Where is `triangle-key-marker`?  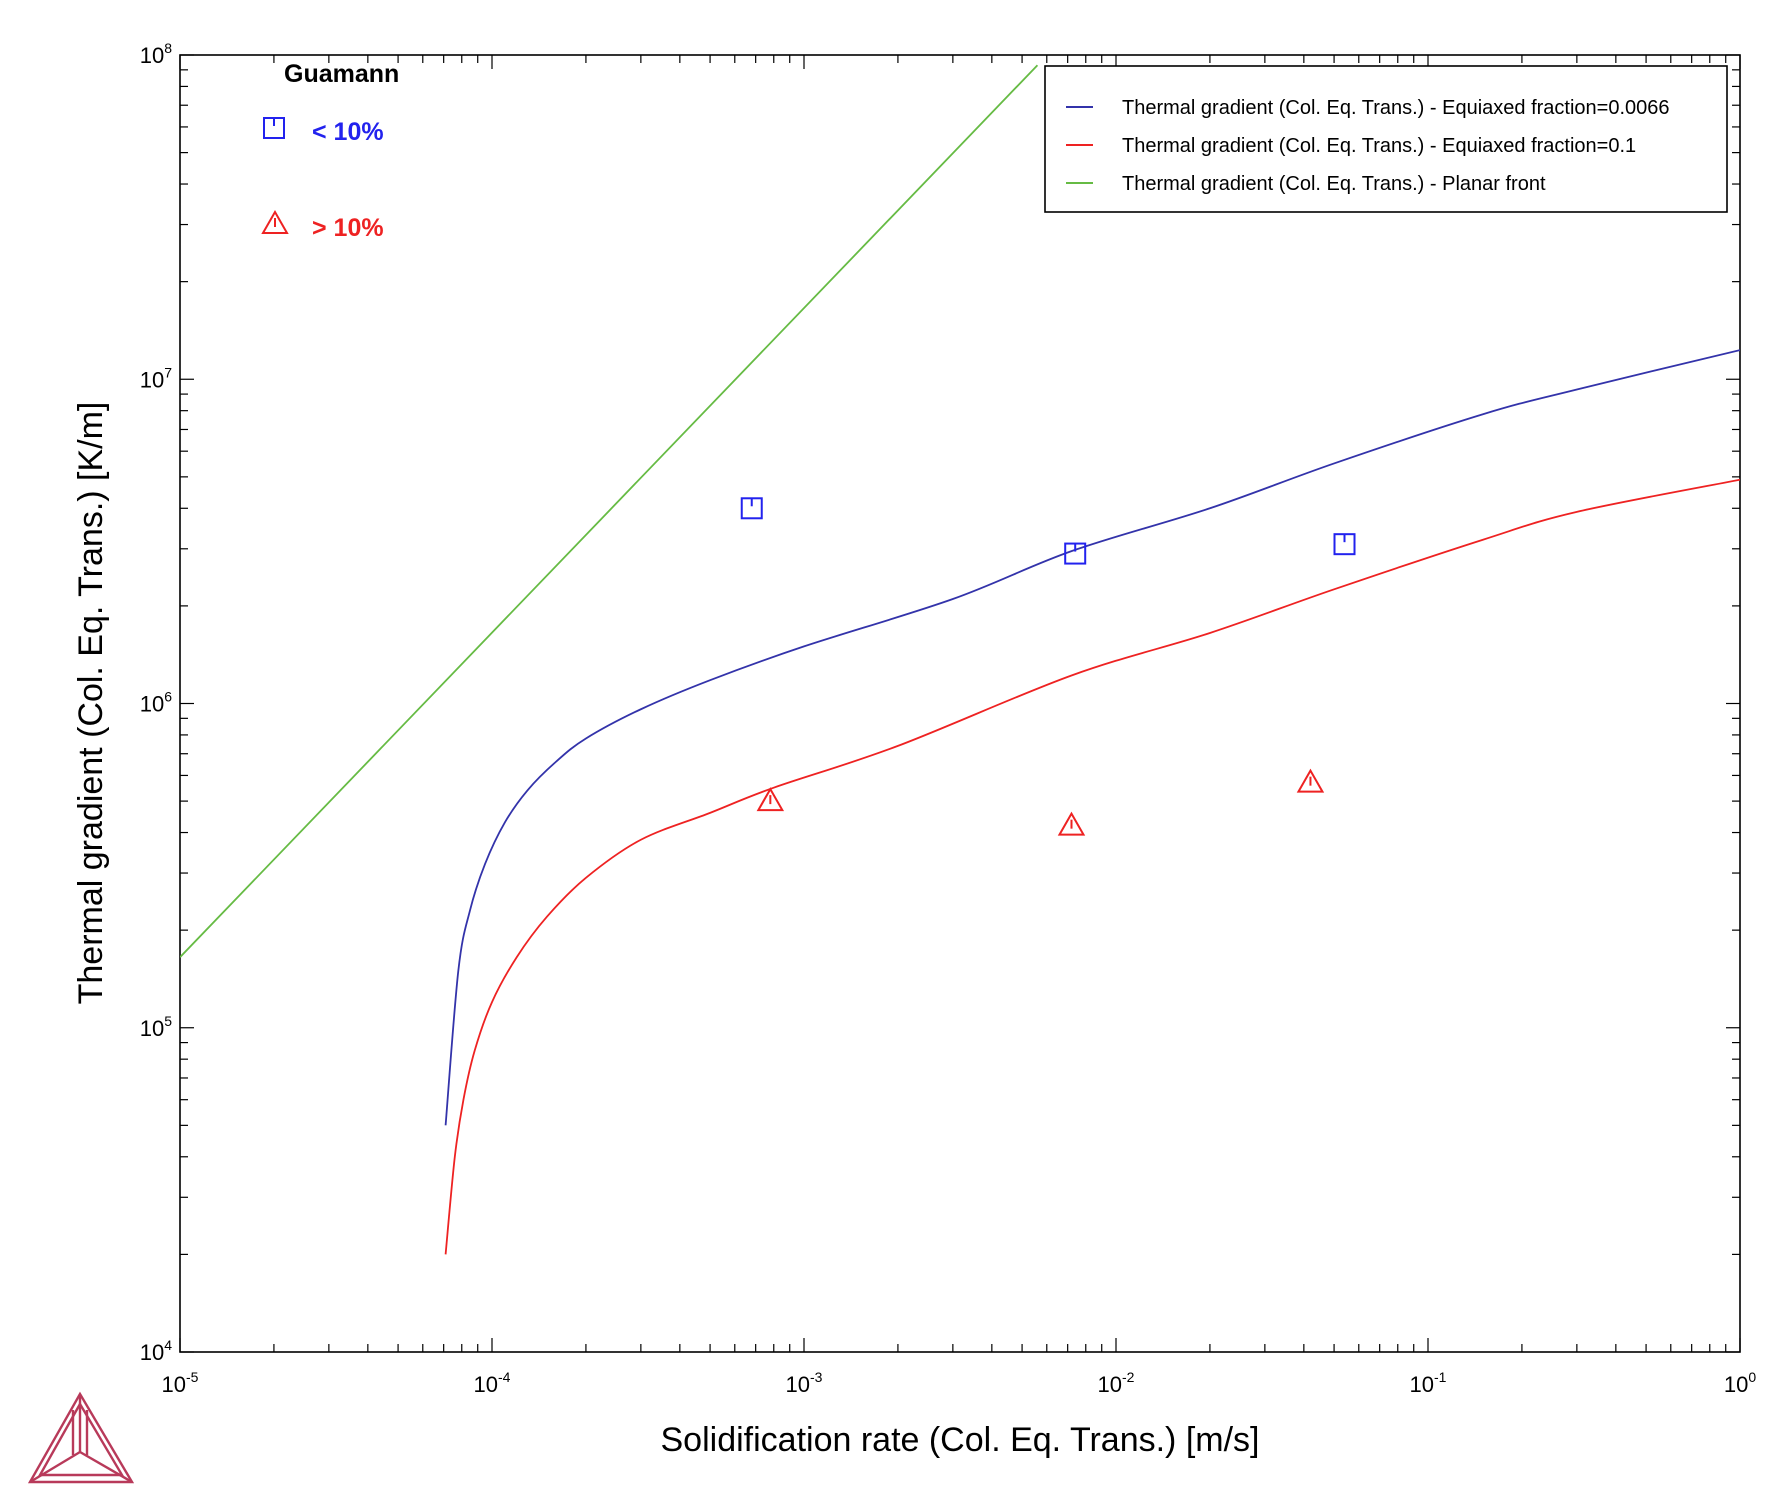 triangle-key-marker is located at coordinates (275, 221).